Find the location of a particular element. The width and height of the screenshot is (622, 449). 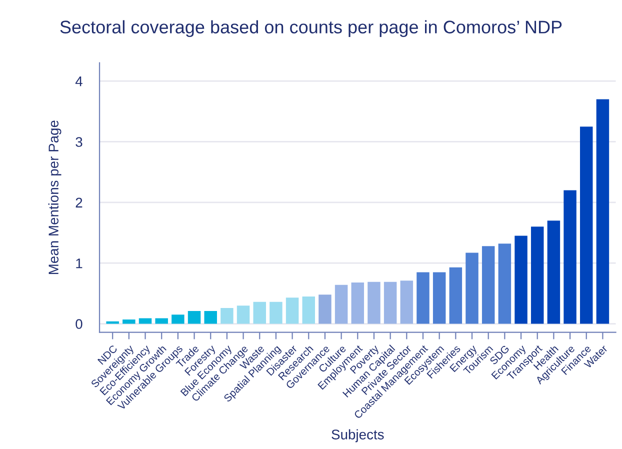

y-tick-label: 0 is located at coordinates (79, 324).